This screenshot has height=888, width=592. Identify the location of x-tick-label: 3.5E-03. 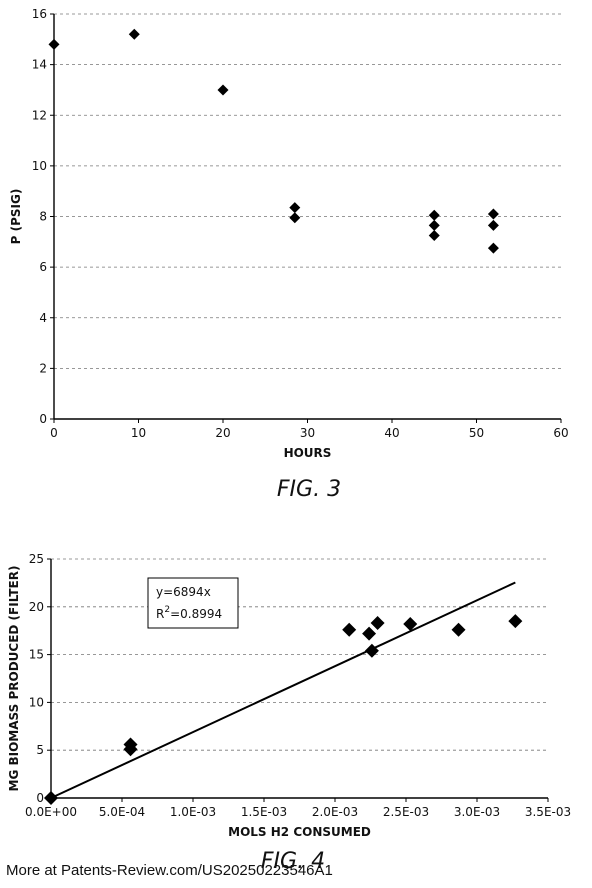
(548, 812).